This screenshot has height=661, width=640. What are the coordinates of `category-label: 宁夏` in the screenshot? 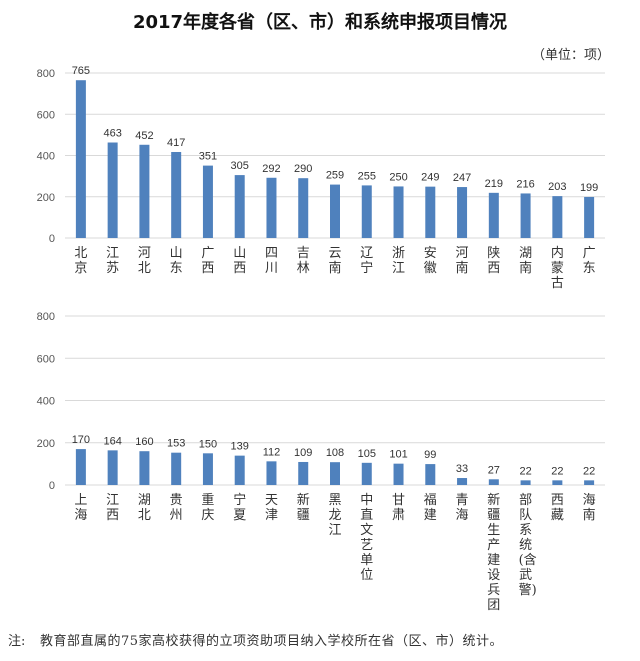 It's located at (240, 508).